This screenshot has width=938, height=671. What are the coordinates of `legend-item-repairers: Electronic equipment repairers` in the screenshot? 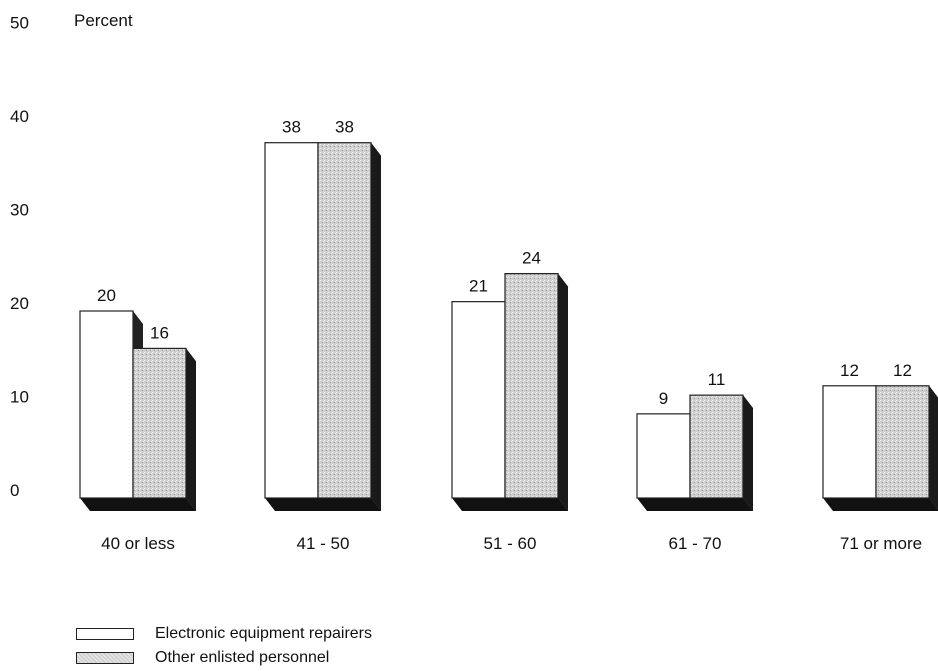 It's located at (224, 634).